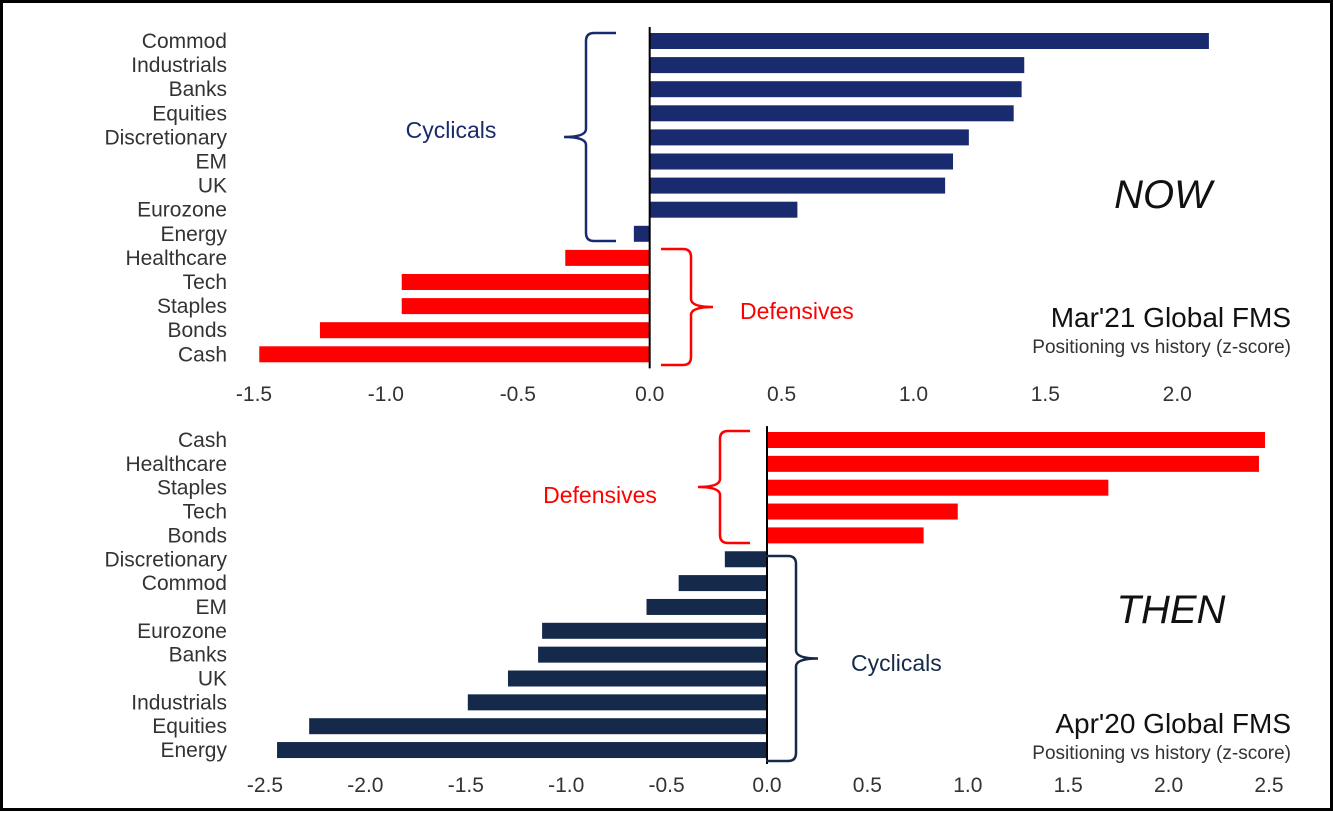  What do you see at coordinates (518, 394) in the screenshot?
I see `now-tick-label: -0.5` at bounding box center [518, 394].